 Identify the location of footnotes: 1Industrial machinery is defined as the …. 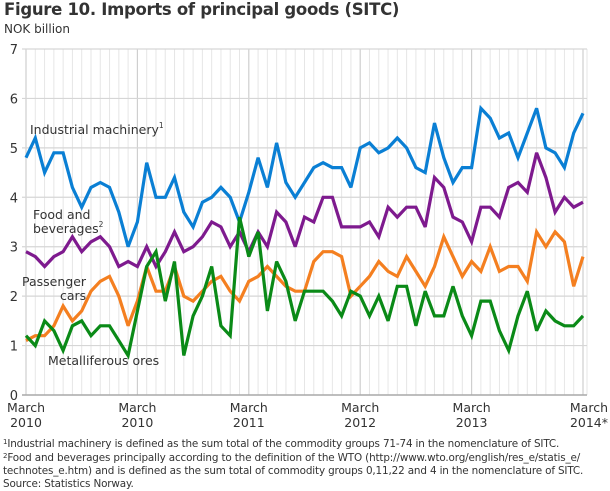
(305, 463).